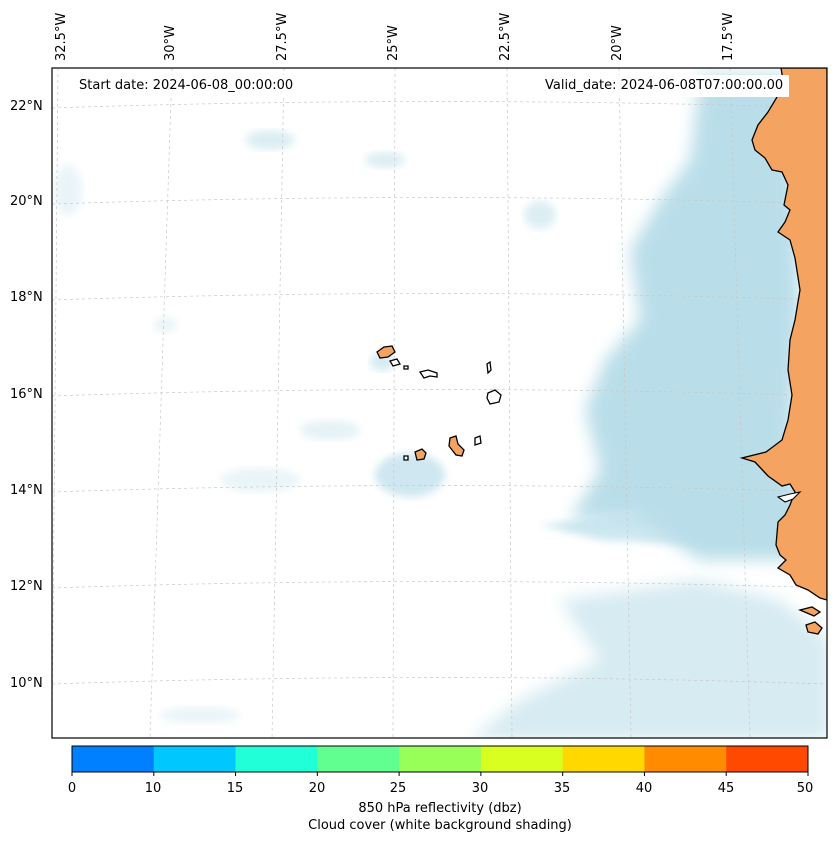 This screenshot has width=837, height=843. What do you see at coordinates (440, 808) in the screenshot?
I see `colorbar-label: 850 hPa reflectivity (dbz)` at bounding box center [440, 808].